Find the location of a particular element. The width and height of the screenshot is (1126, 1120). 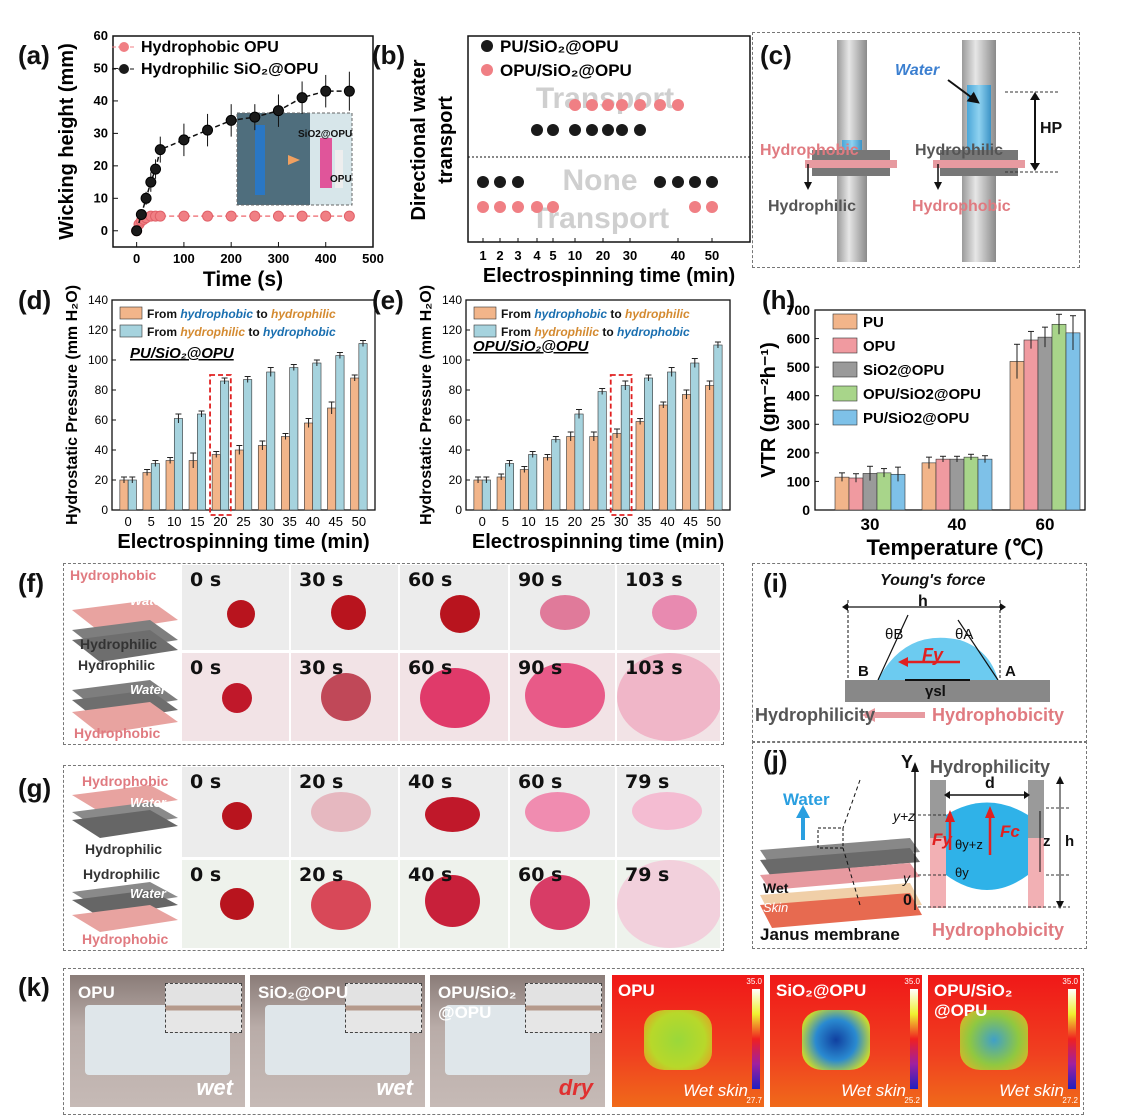

e-ytick-label: 140 is located at coordinates (452, 300).